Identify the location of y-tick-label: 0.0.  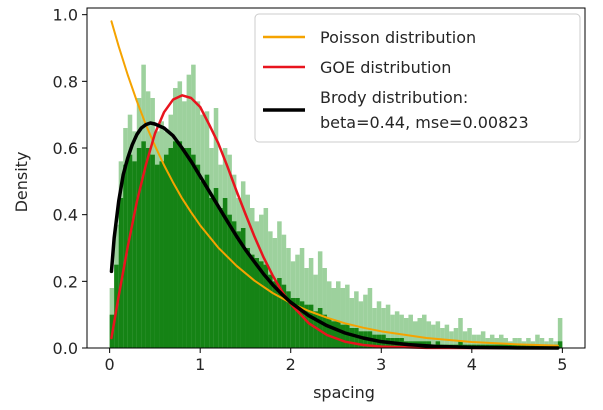
(65, 348).